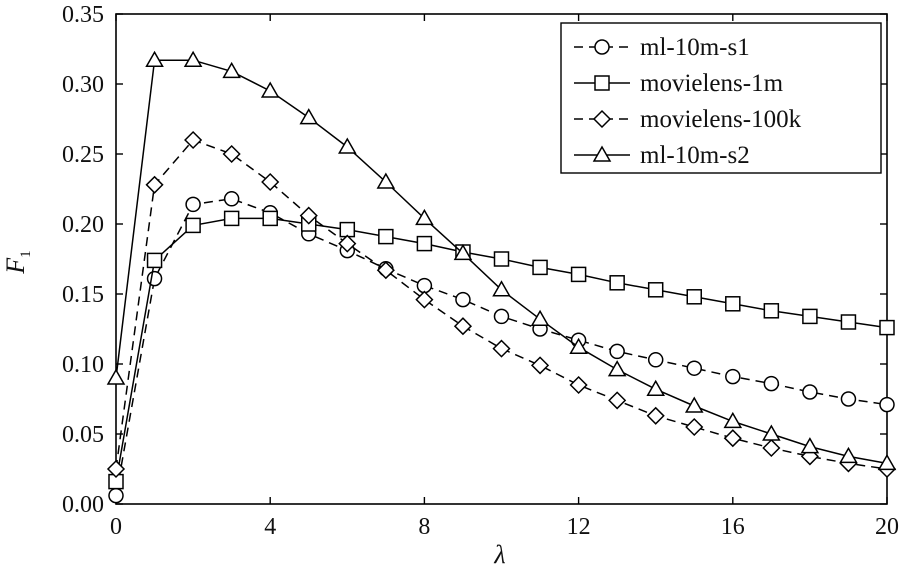  I want to click on legend-item-ml-10m-s1: ml-10m-s1, so click(662, 47).